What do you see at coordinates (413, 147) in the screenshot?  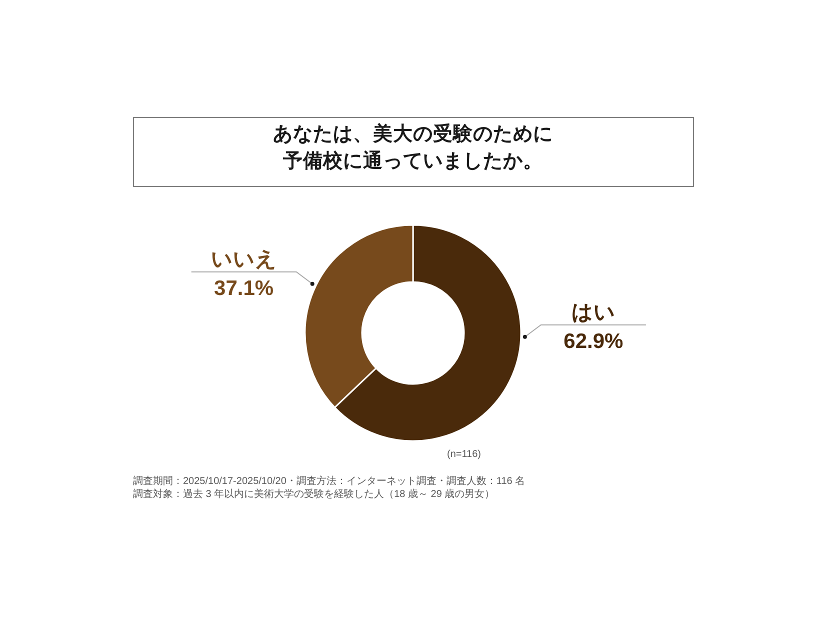 I see `chart-title: あなたは、美大の受験のために予備校に通っていましたか。` at bounding box center [413, 147].